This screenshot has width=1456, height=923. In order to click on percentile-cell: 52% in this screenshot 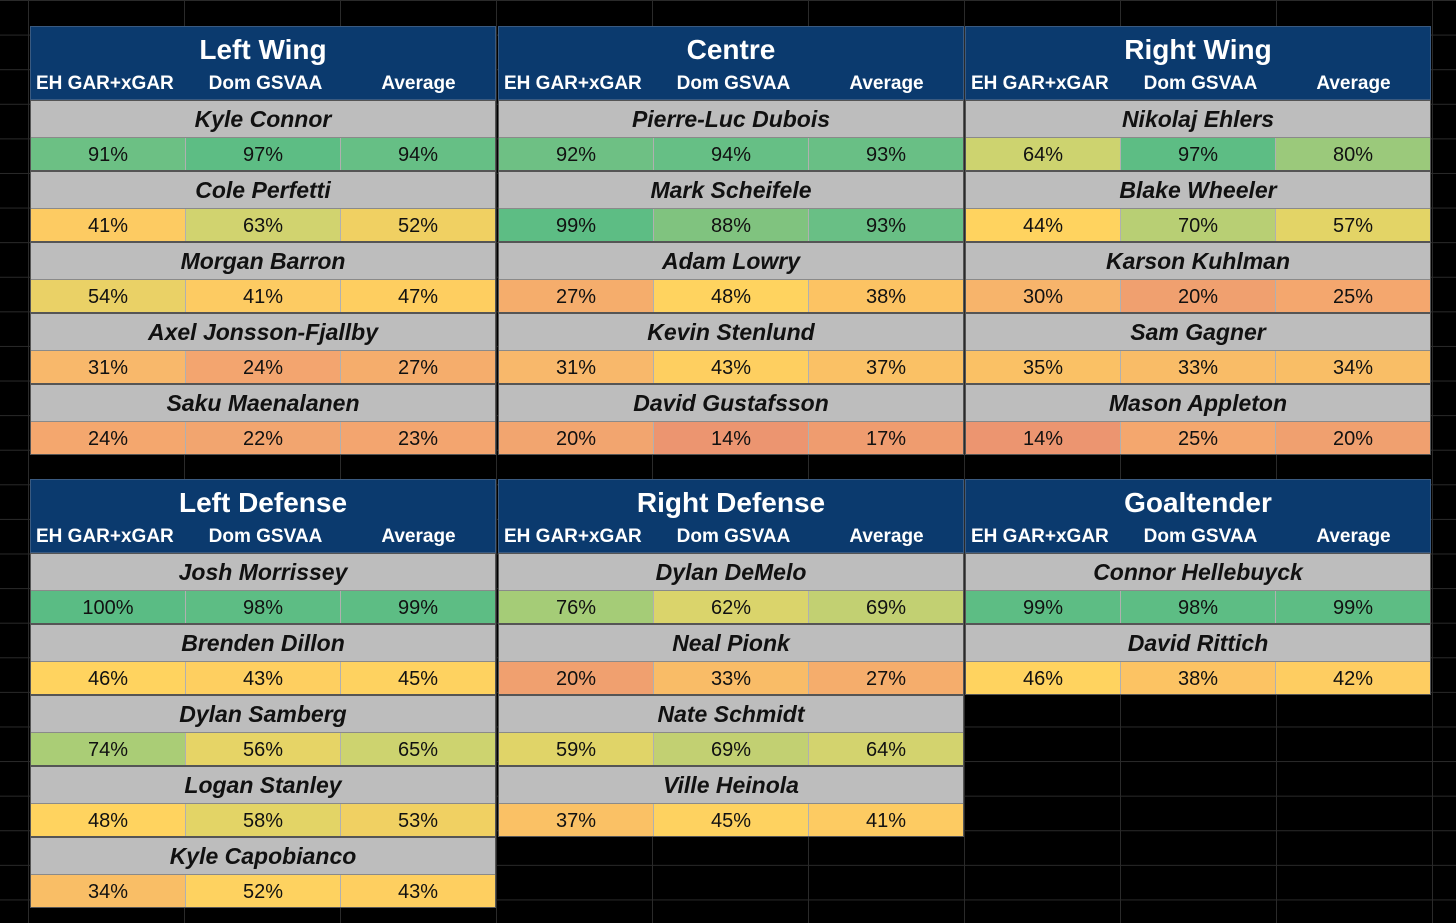, I will do `click(418, 225)`.